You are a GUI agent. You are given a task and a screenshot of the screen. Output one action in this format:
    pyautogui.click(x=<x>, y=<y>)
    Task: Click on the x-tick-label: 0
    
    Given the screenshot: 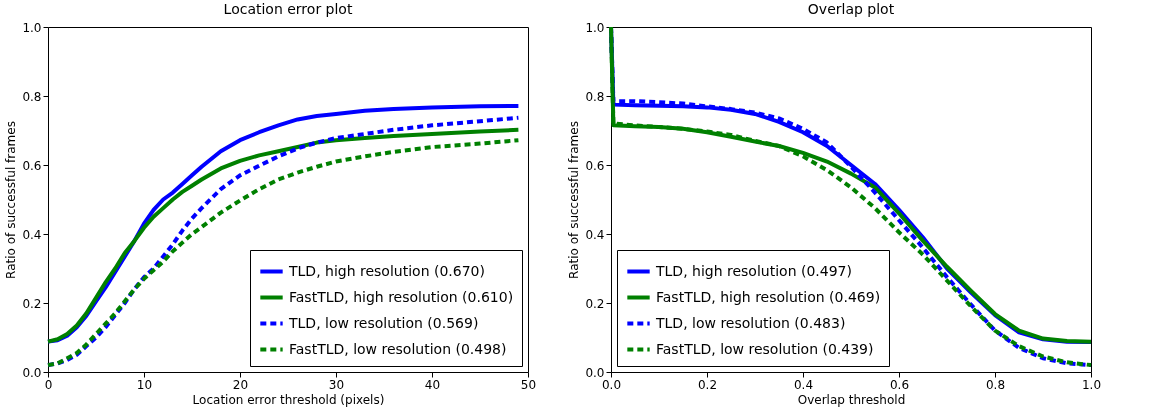 What is the action you would take?
    pyautogui.click(x=48, y=384)
    